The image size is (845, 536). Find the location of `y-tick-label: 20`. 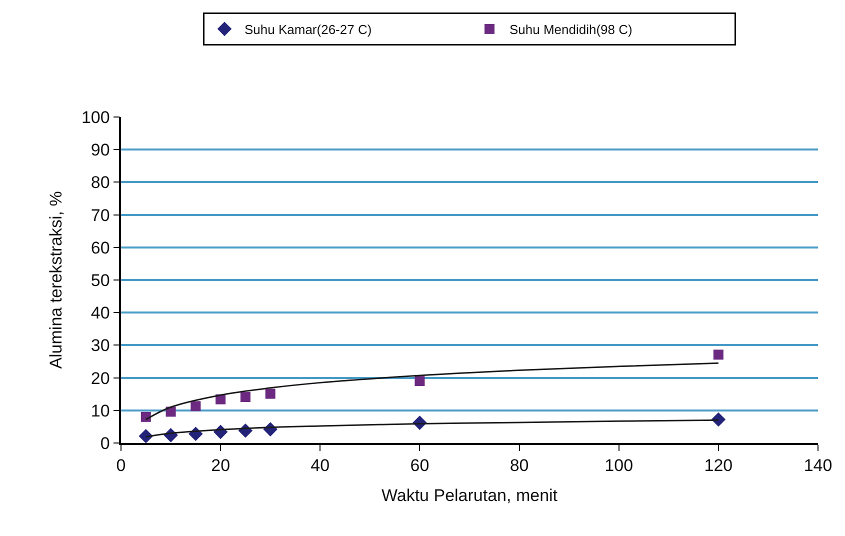

y-tick-label: 20 is located at coordinates (100, 378).